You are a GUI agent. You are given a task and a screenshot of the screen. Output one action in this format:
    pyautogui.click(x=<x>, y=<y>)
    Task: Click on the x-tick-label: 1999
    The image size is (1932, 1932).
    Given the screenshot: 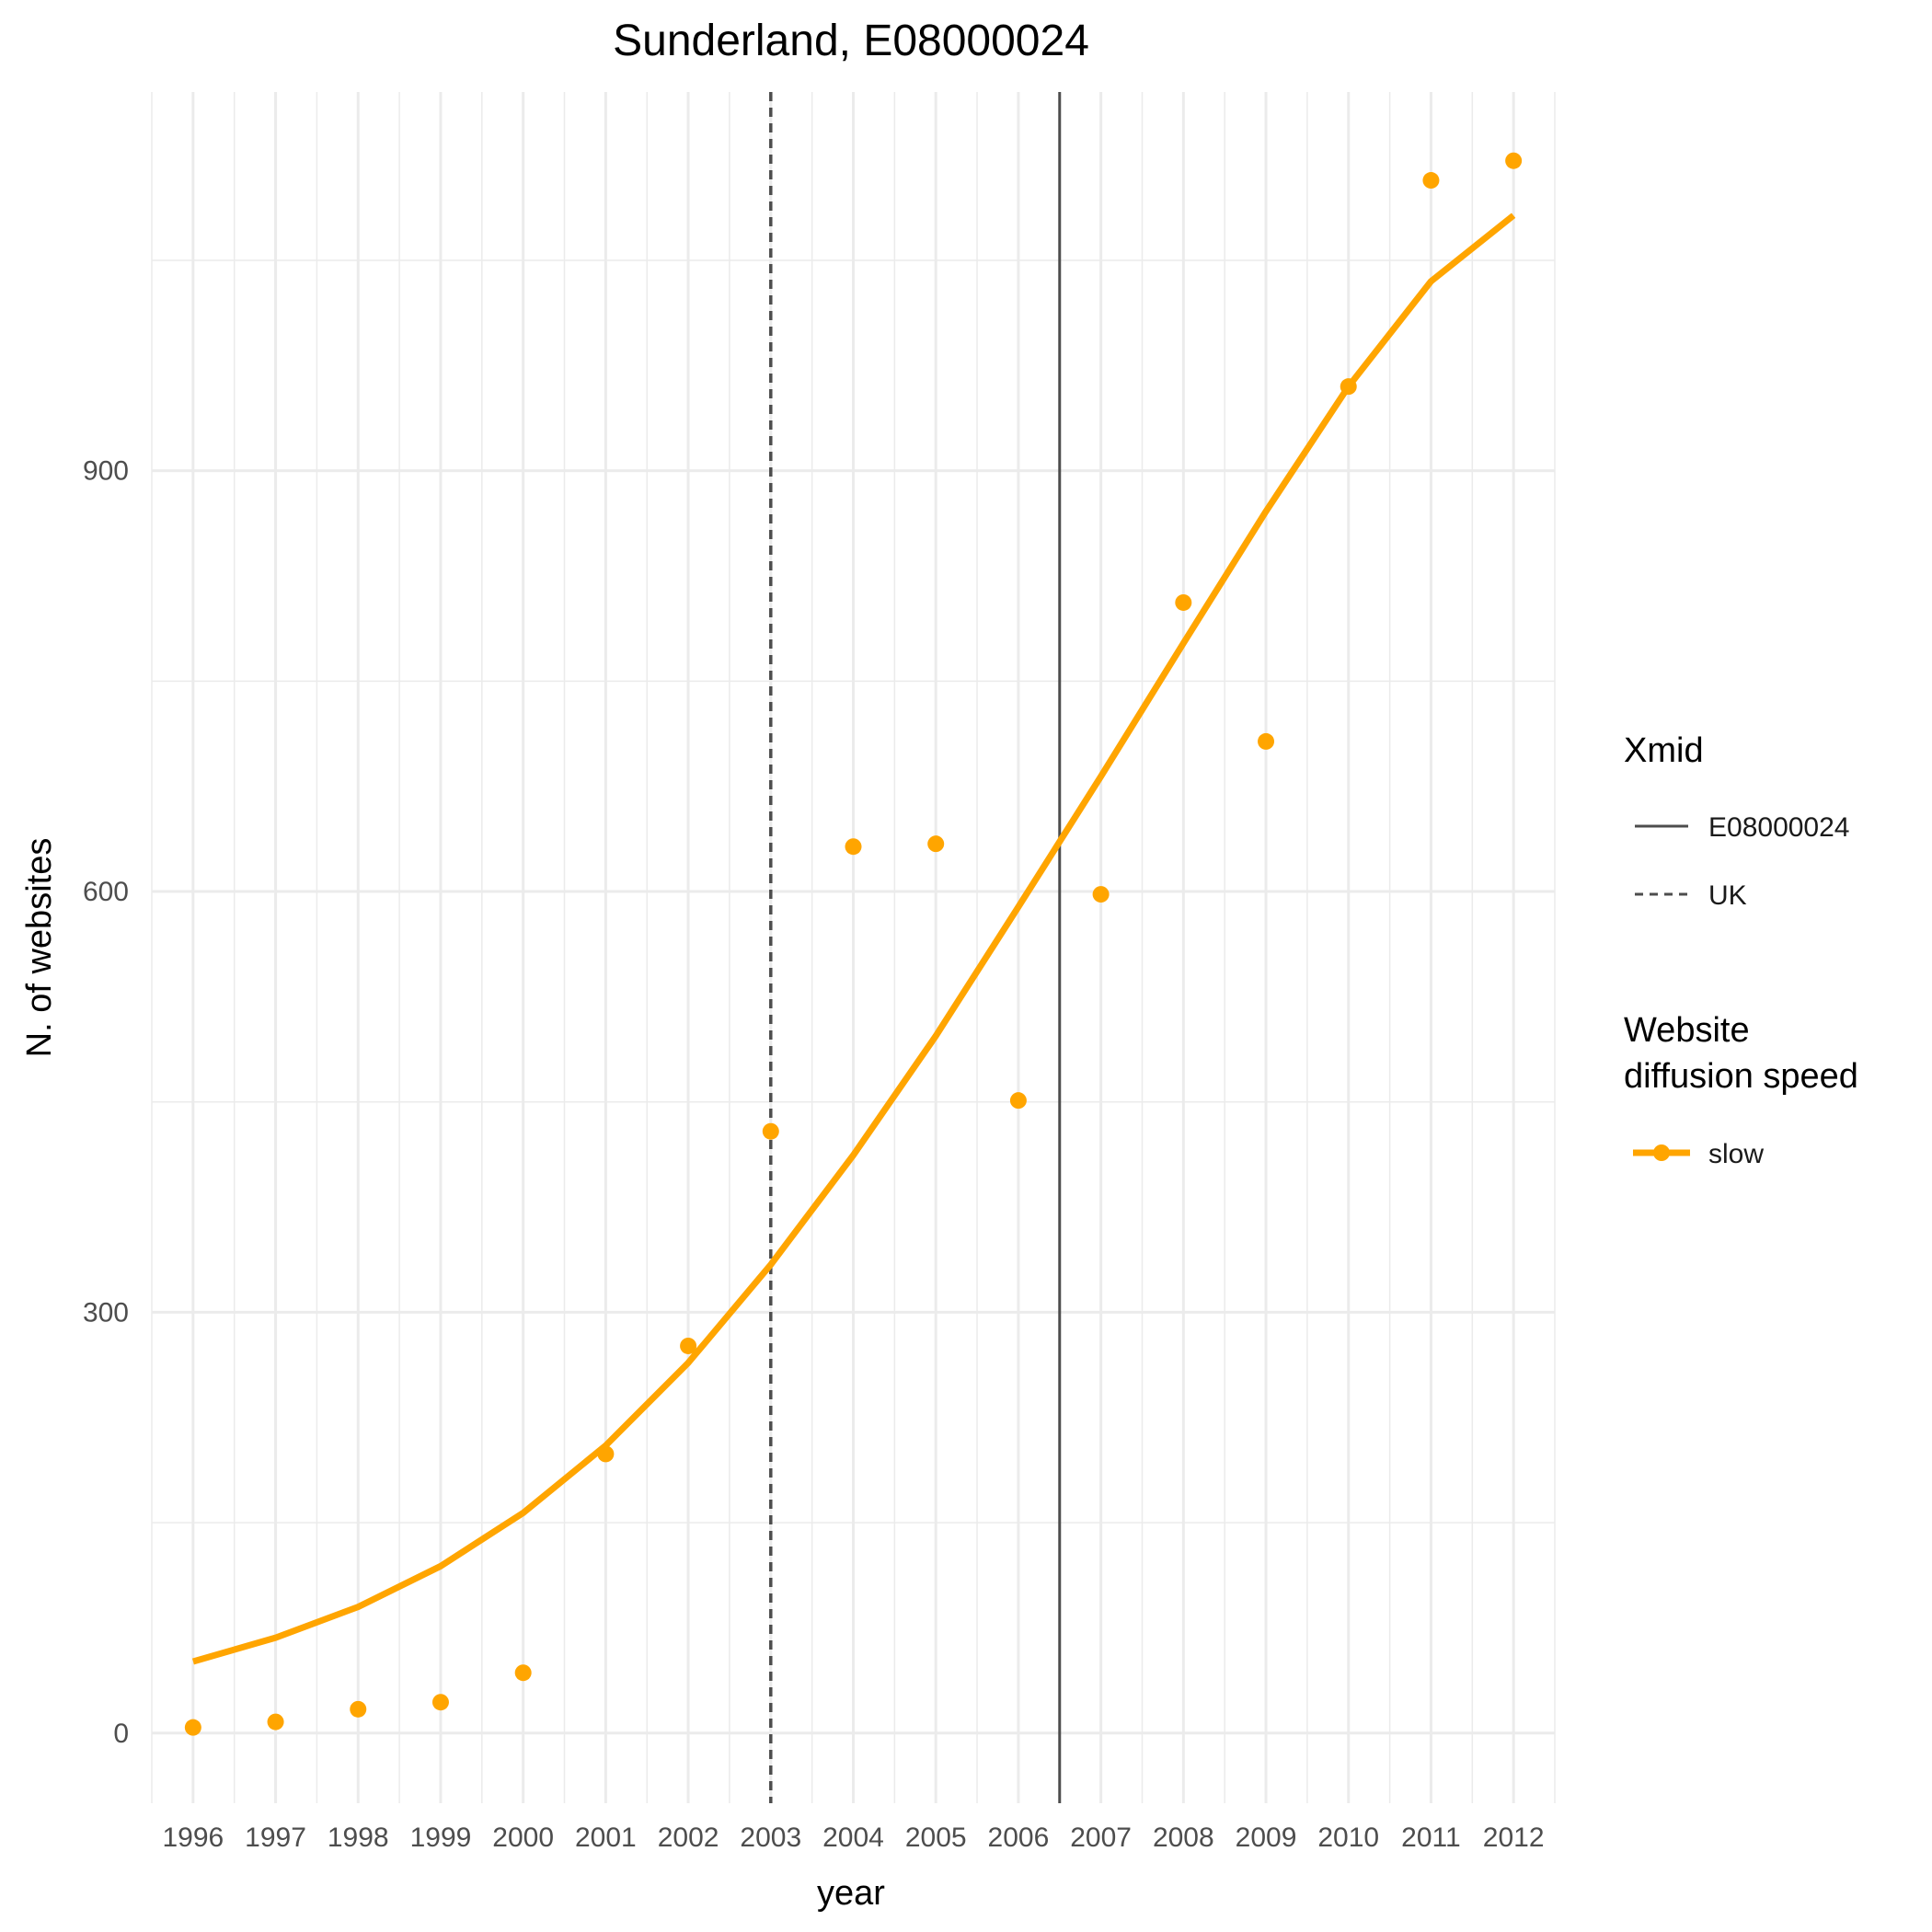 What is the action you would take?
    pyautogui.click(x=441, y=1838)
    